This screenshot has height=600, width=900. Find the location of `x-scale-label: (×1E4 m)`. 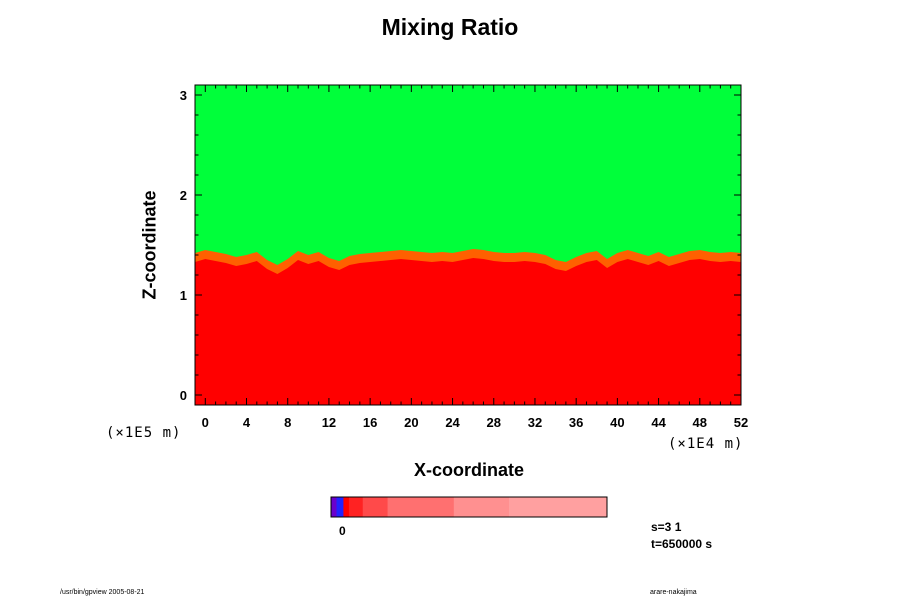

x-scale-label: (×1E4 m) is located at coordinates (706, 444).